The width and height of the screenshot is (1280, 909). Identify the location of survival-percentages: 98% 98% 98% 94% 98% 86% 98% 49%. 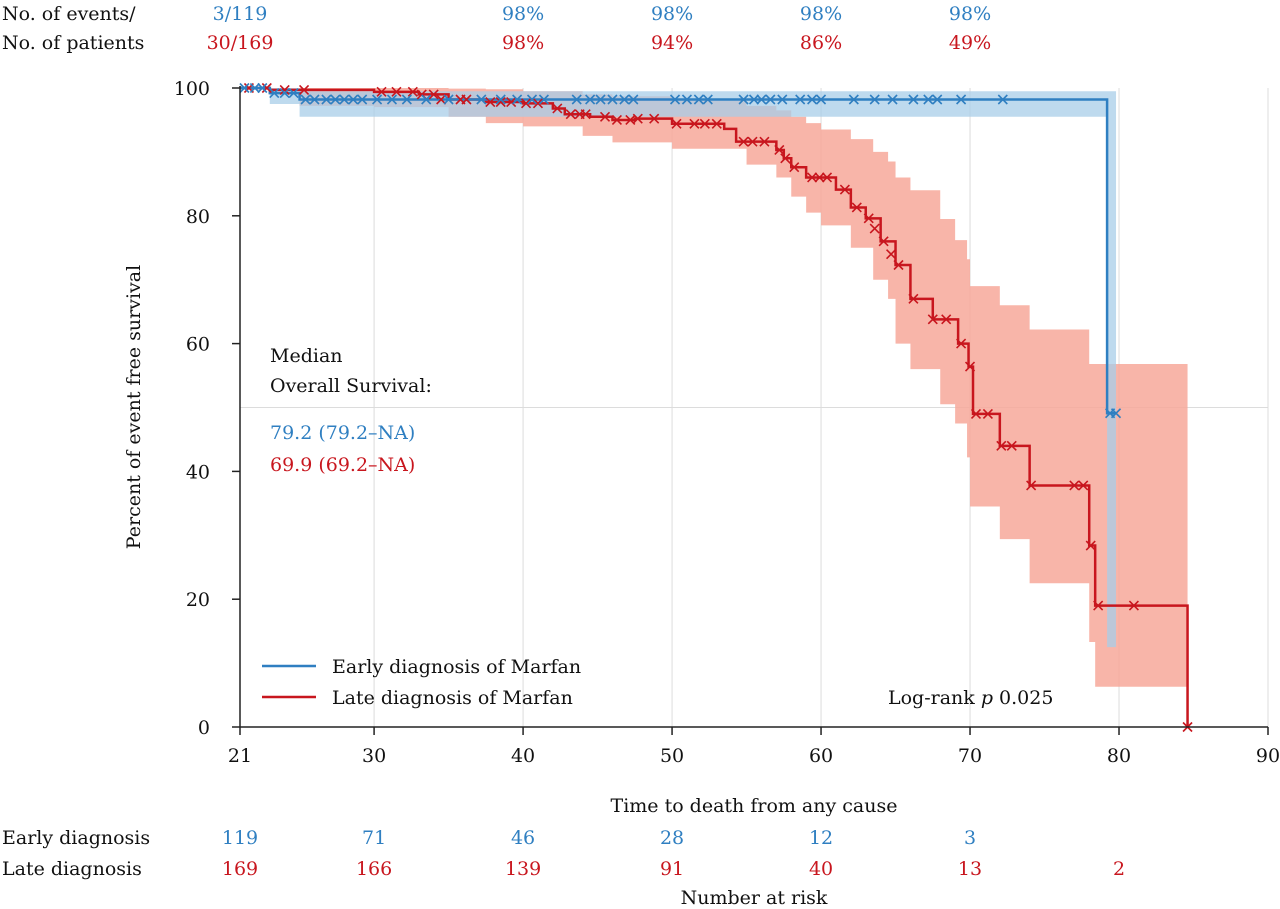
(746, 28).